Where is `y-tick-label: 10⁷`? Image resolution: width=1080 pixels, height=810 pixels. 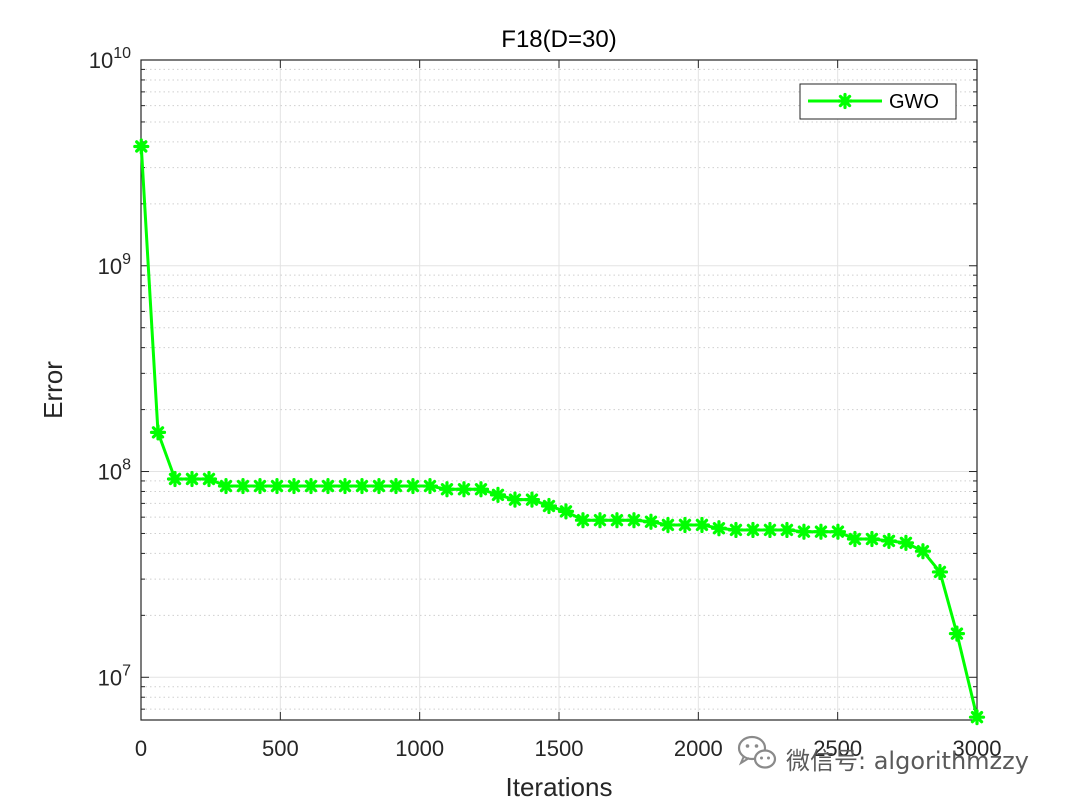
y-tick-label: 10⁷ is located at coordinates (114, 676).